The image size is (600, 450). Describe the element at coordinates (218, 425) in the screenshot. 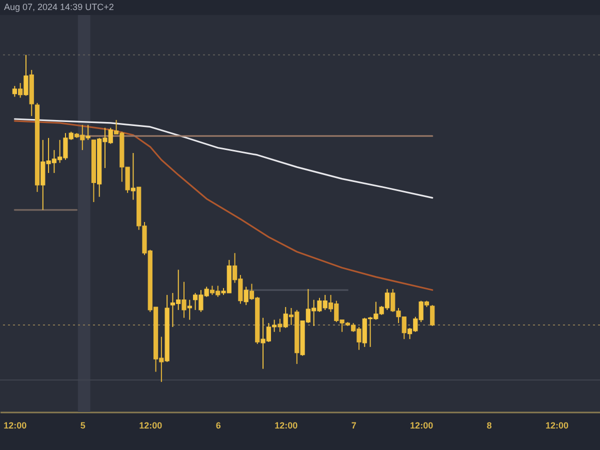

I see `x-tick-label: 6` at that location.